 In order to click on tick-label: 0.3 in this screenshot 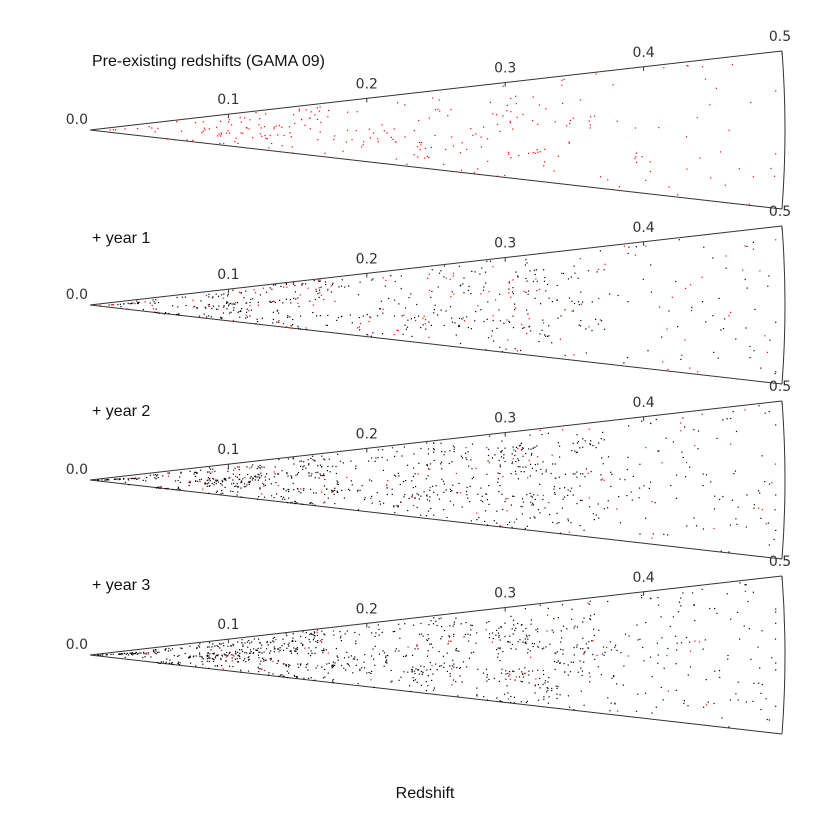, I will do `click(505, 419)`.